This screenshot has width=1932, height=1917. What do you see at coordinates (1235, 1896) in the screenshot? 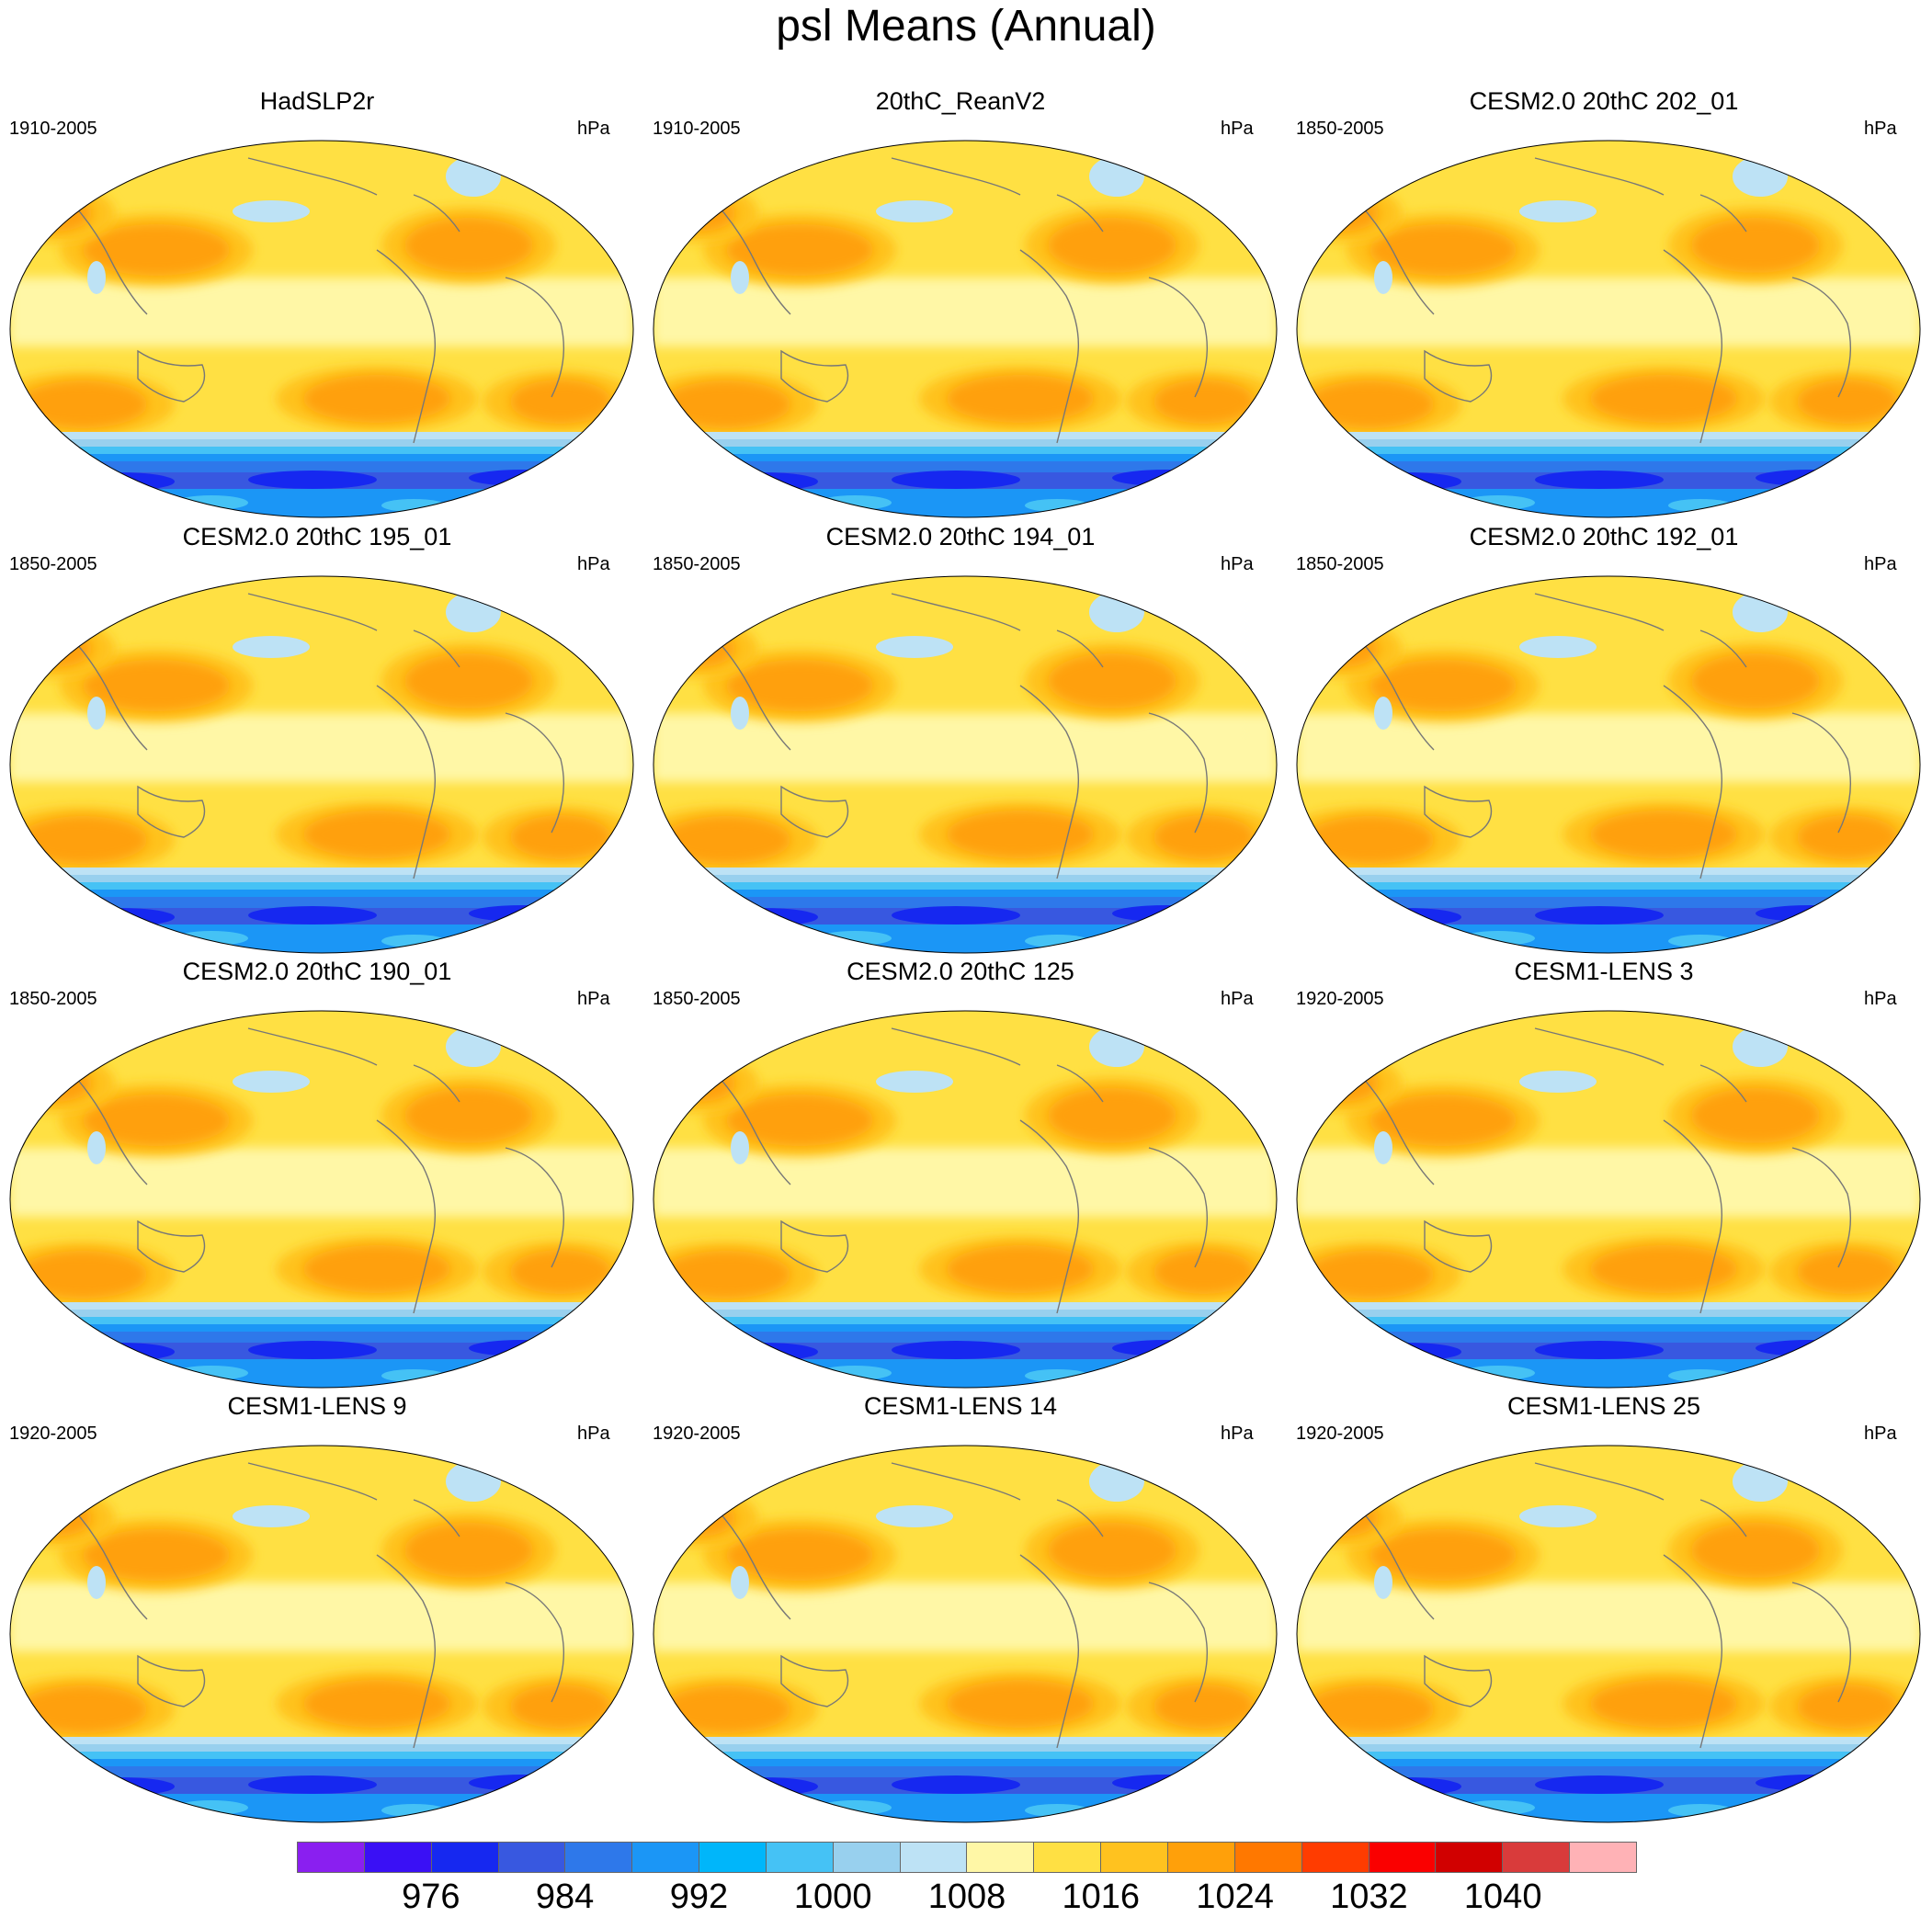
I see `colorbar-tick-label: 1024` at bounding box center [1235, 1896].